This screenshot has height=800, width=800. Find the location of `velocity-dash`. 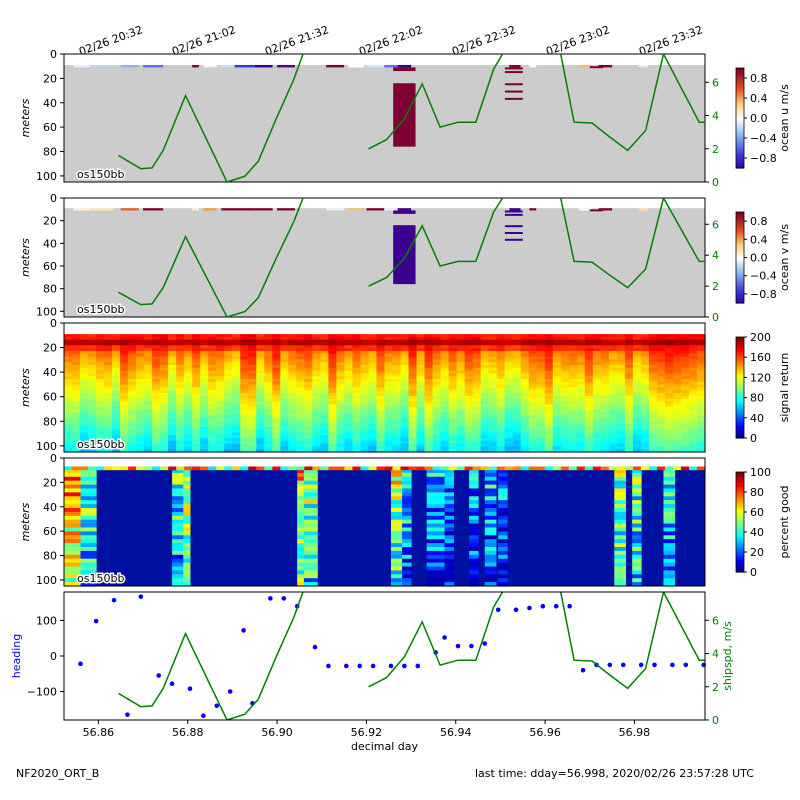

velocity-dash is located at coordinates (513, 233).